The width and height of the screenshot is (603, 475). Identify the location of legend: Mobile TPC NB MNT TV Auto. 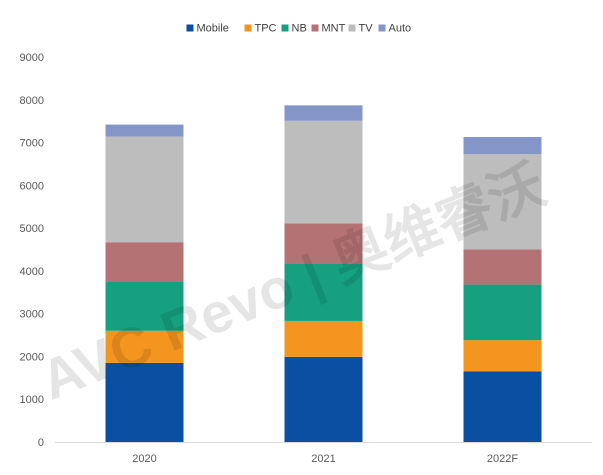
(299, 29).